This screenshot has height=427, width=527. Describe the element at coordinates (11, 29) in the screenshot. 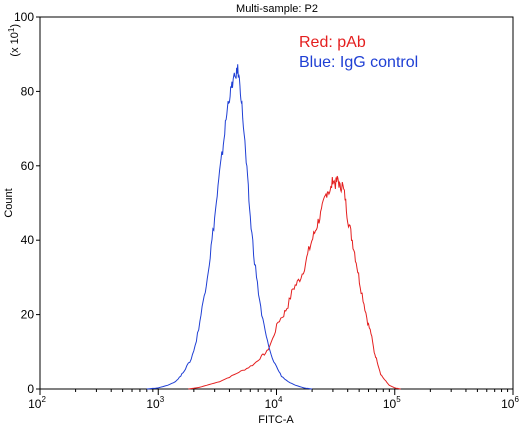

I see `y-multiplier-exponent: 1` at that location.